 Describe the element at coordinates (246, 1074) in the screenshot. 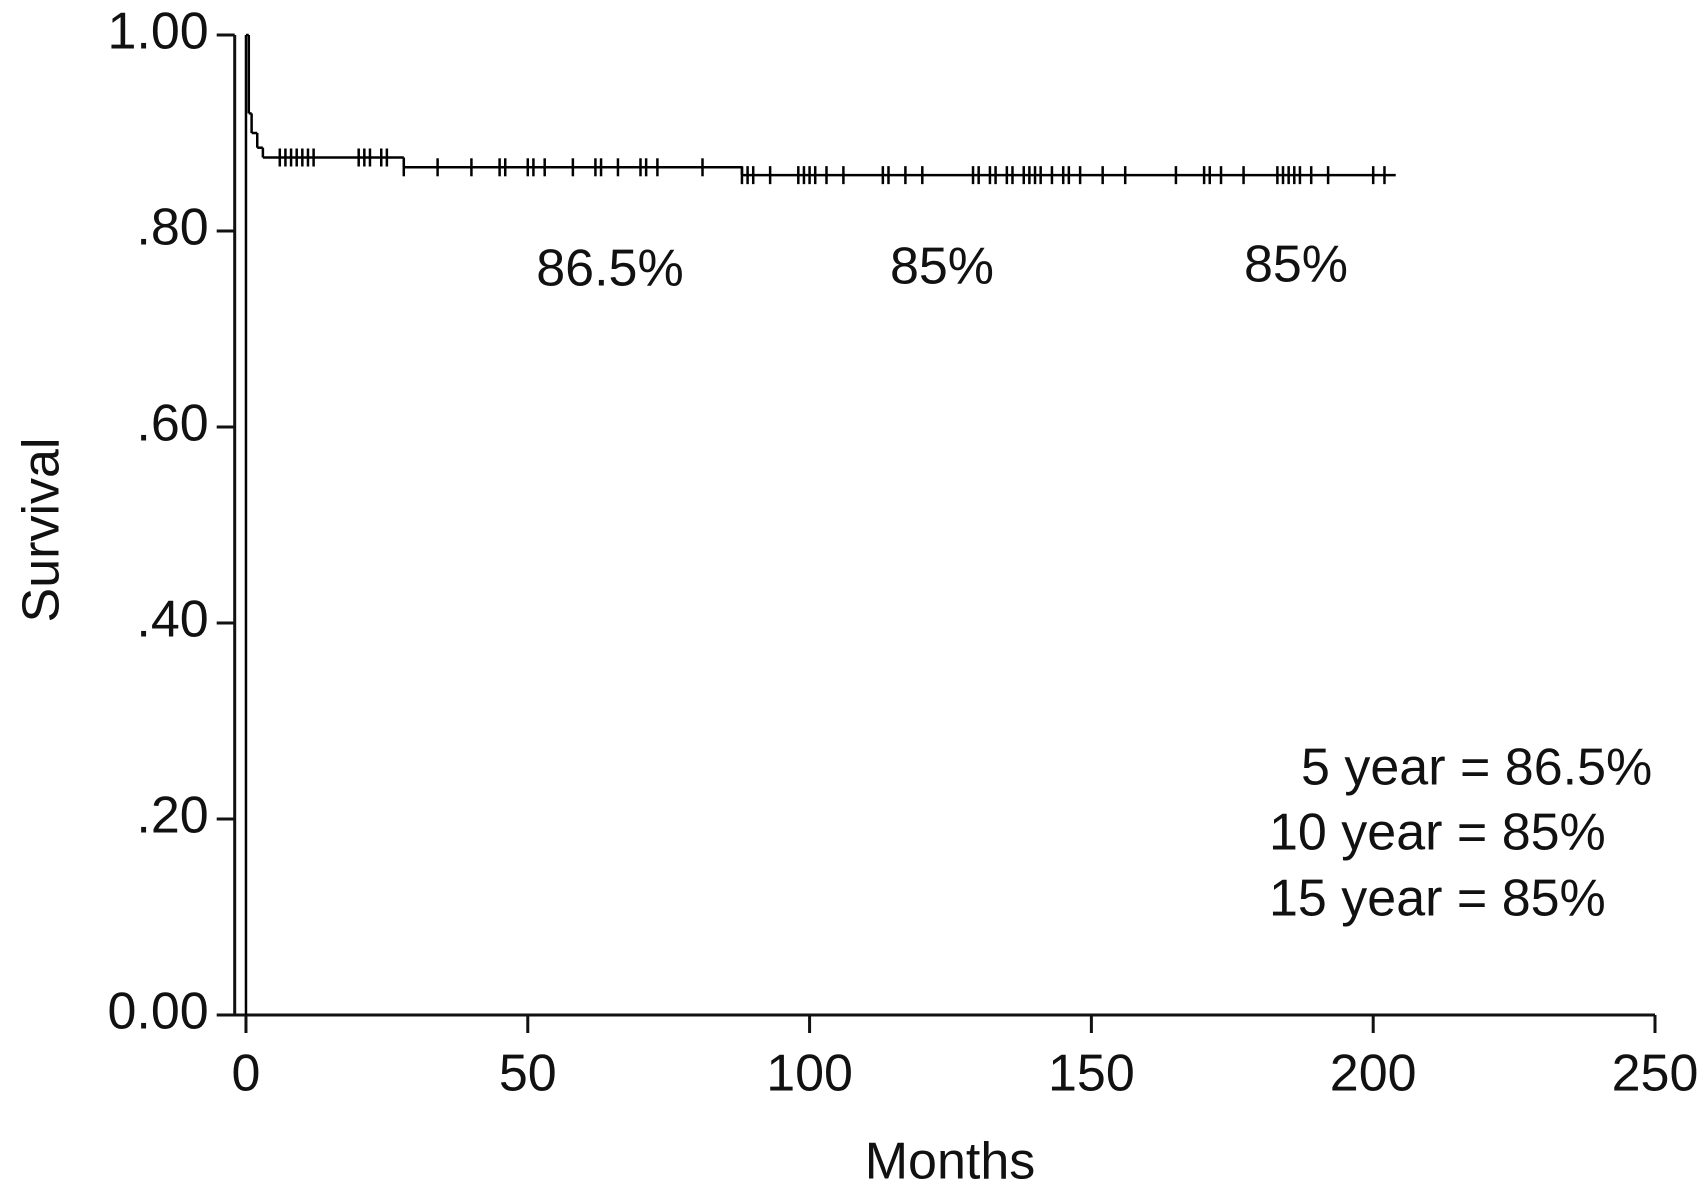

I see `x-tick-label: 0` at that location.